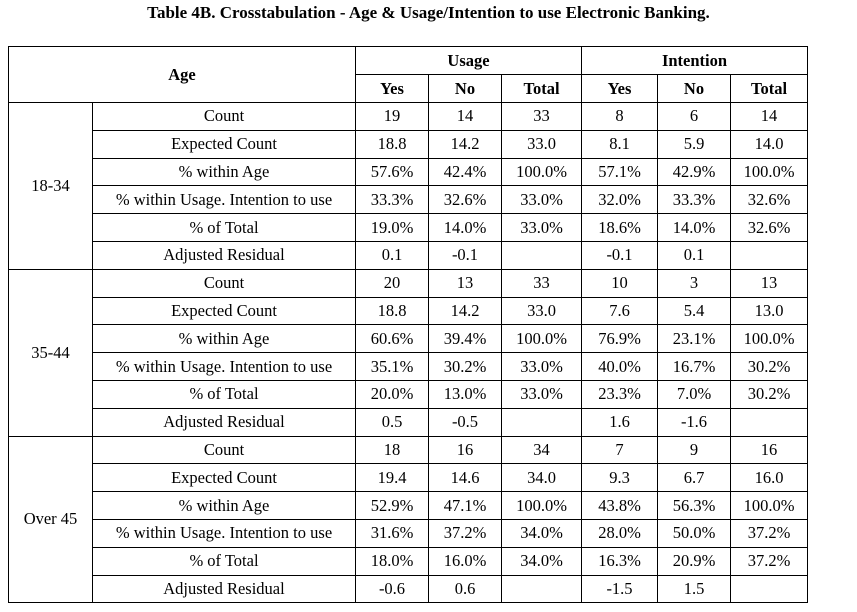 Image resolution: width=857 pixels, height=612 pixels. What do you see at coordinates (392, 533) in the screenshot?
I see `usage-yes-cell: 31.6%` at bounding box center [392, 533].